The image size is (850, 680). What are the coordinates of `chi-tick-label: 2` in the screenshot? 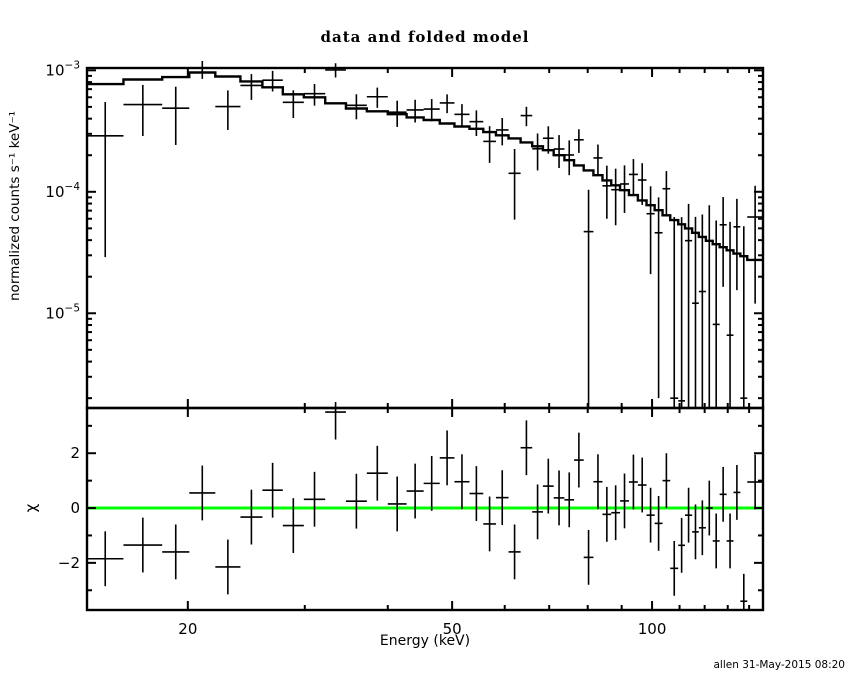 It's located at (75, 453).